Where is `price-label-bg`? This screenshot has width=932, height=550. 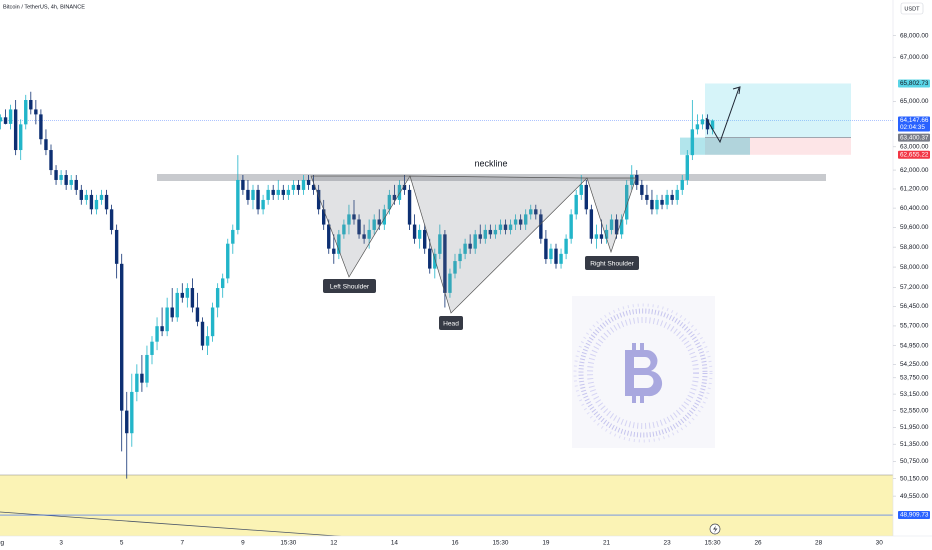 price-label-bg is located at coordinates (914, 124).